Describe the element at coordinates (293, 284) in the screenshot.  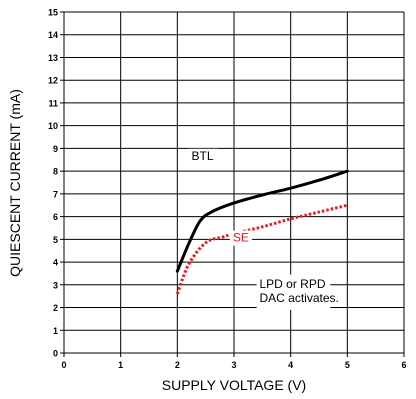
I see `annotation-text: LPD or RPD` at that location.